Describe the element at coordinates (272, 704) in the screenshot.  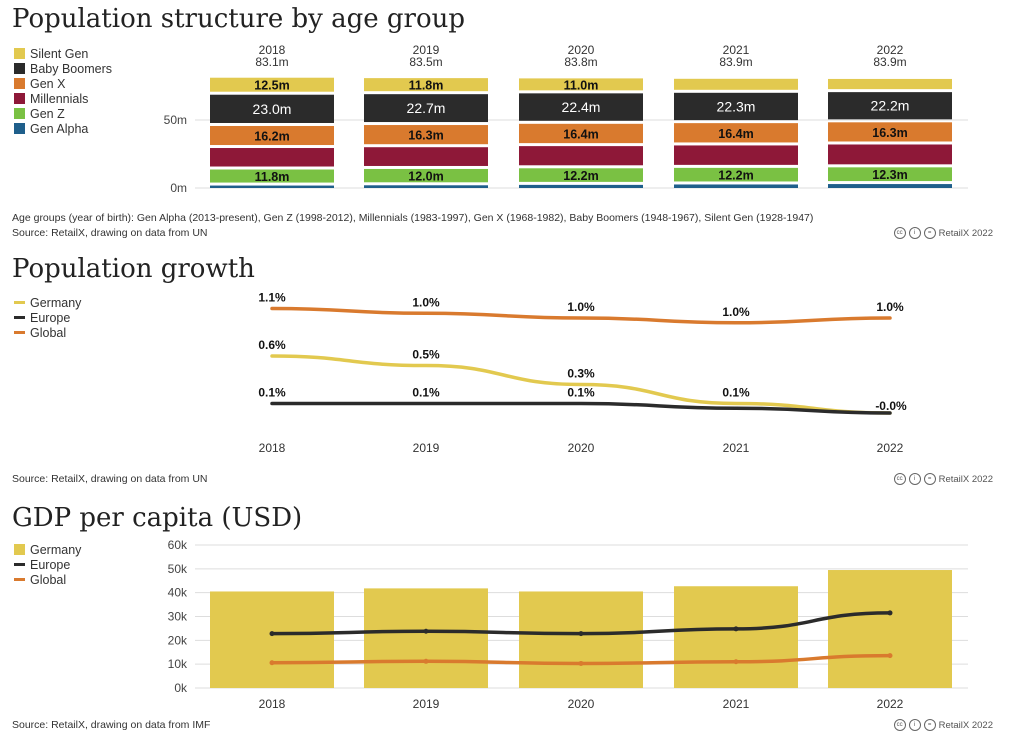
I see `x-tick-label-2018: 2018` at that location.